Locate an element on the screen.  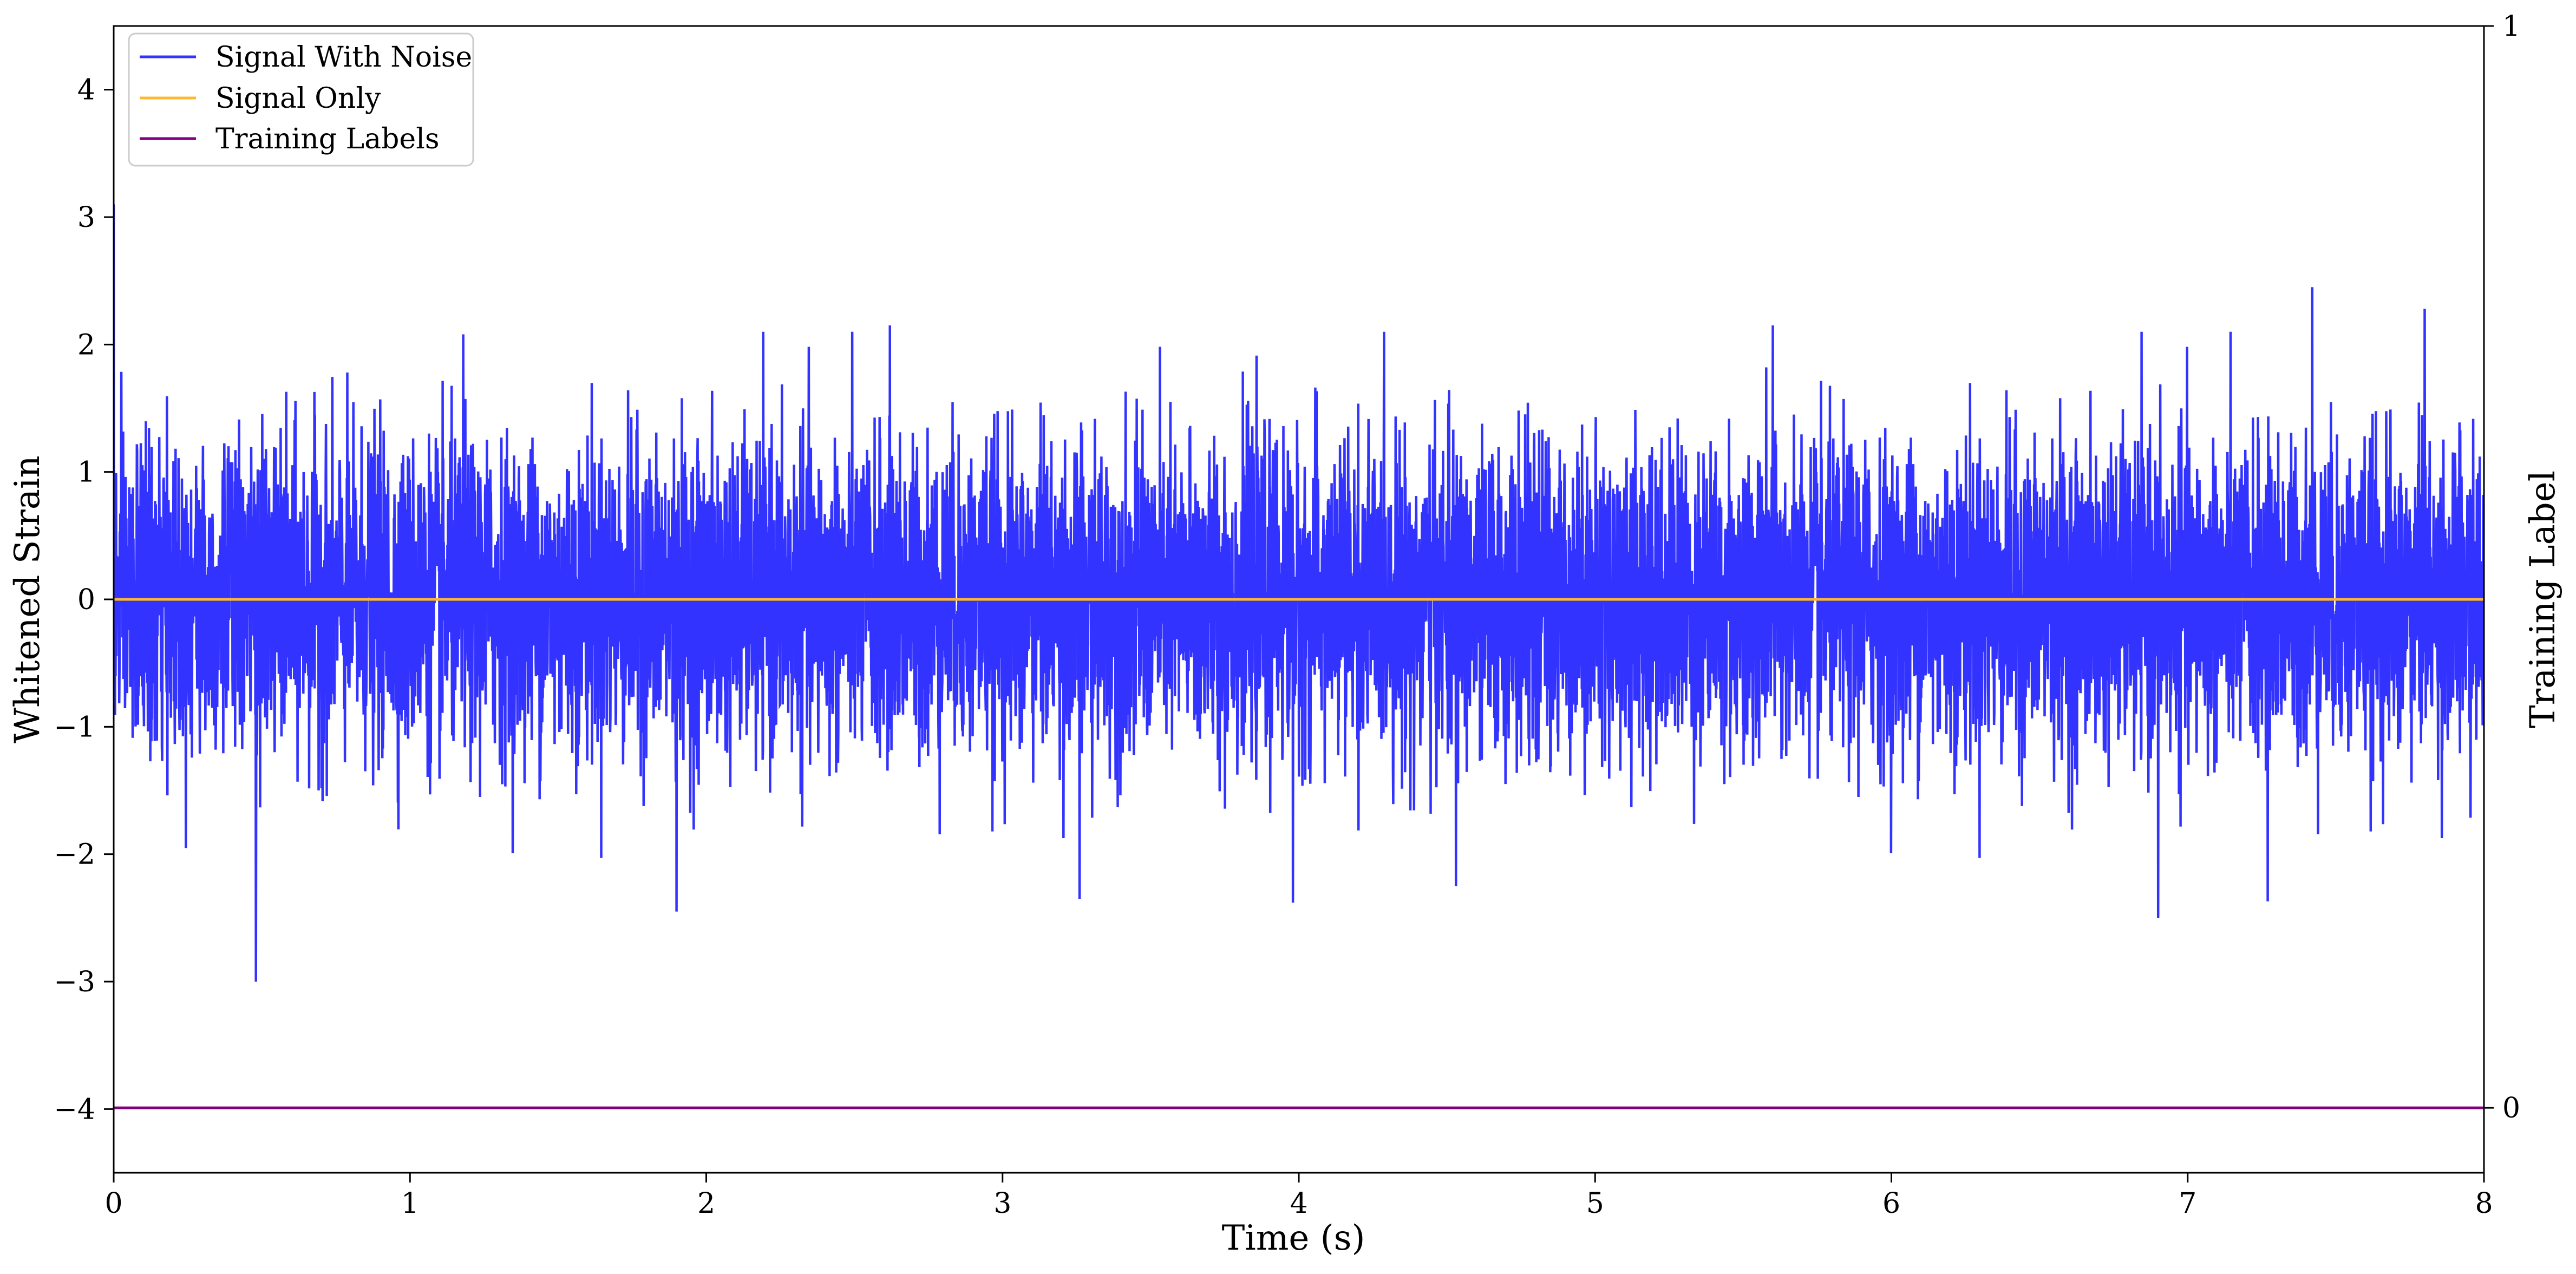
x-tick-label: 1 is located at coordinates (410, 1203).